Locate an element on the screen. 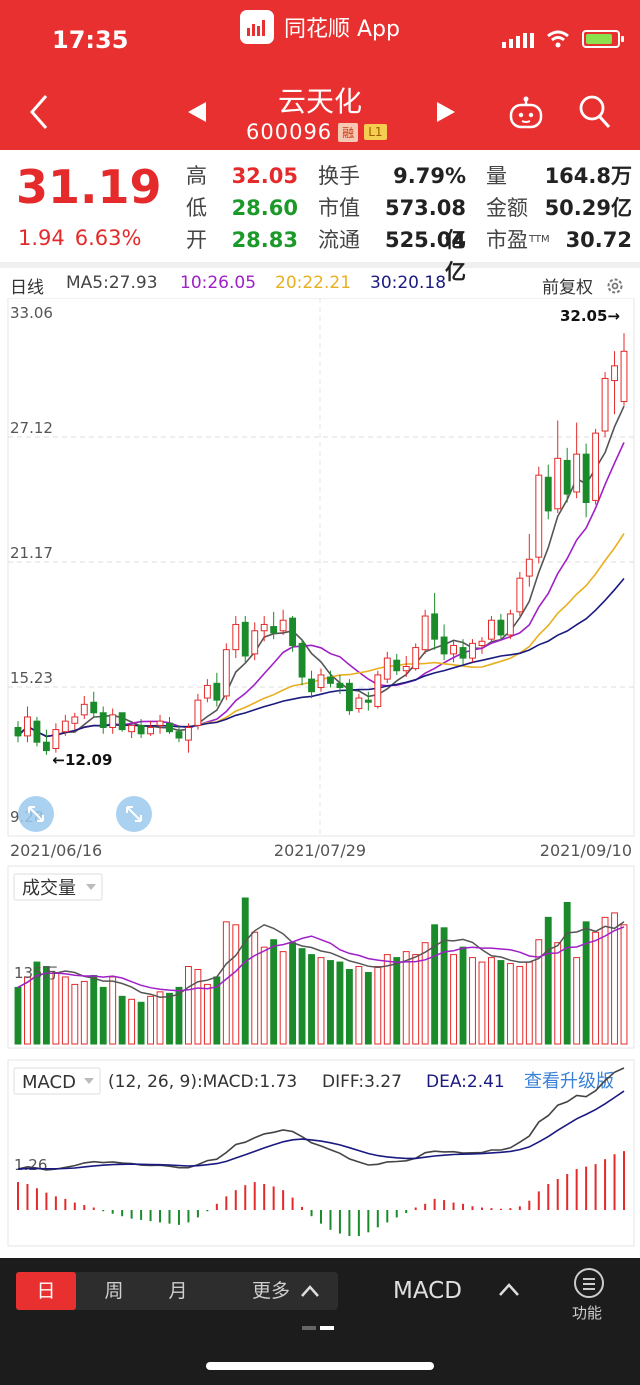 The width and height of the screenshot is (640, 1385). float-cap-value: 525.04亿 is located at coordinates (425, 256).